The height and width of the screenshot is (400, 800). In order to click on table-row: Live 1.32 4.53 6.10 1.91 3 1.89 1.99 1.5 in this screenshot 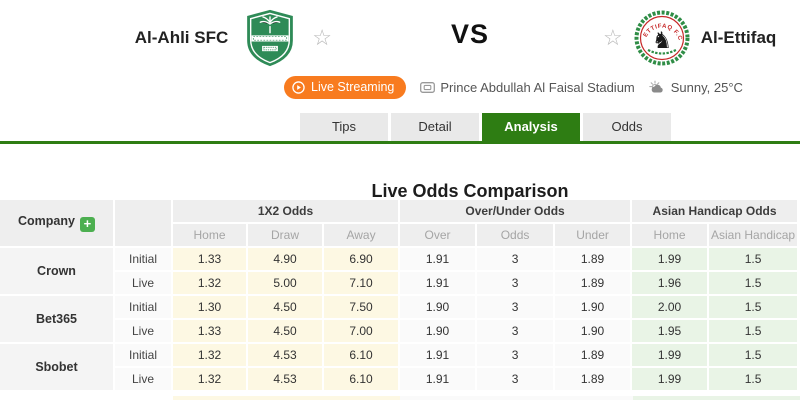, I will do `click(400, 380)`.